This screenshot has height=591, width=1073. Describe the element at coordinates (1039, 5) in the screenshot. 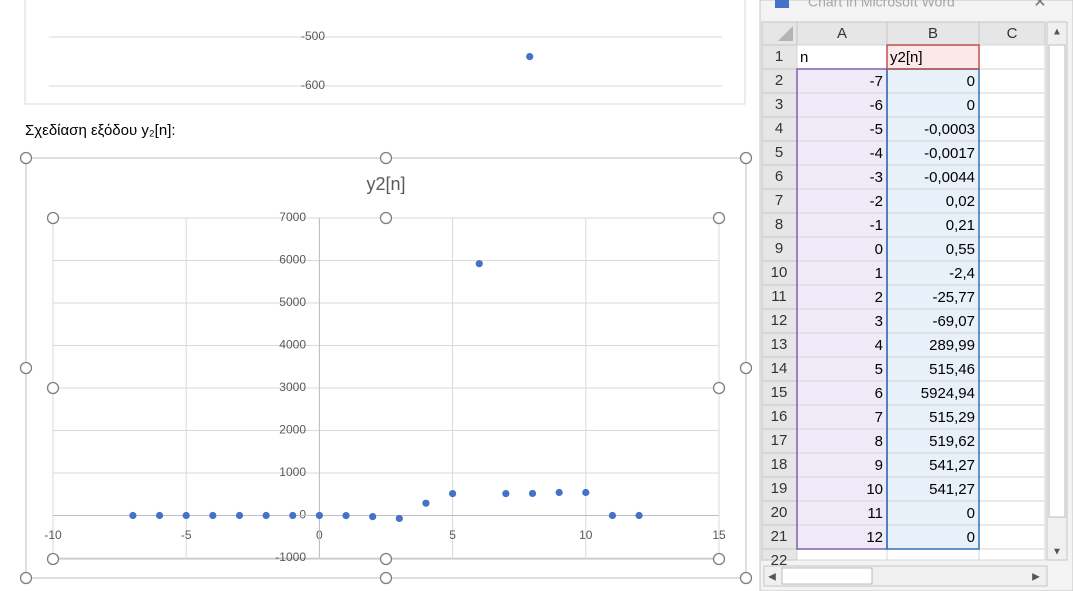

I see `close-button: ✕` at that location.